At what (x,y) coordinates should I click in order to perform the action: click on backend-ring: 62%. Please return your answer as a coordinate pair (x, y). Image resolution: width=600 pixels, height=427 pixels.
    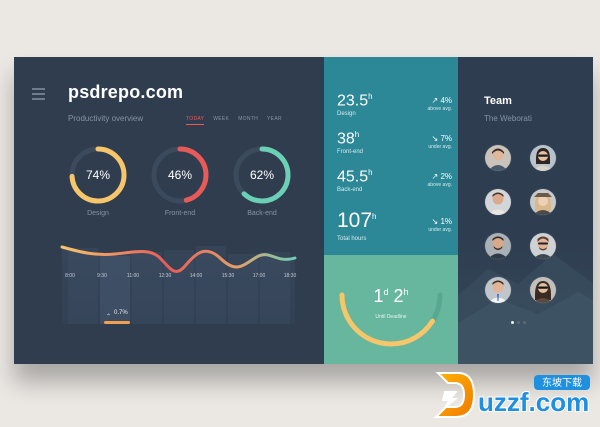
    Looking at the image, I should click on (262, 175).